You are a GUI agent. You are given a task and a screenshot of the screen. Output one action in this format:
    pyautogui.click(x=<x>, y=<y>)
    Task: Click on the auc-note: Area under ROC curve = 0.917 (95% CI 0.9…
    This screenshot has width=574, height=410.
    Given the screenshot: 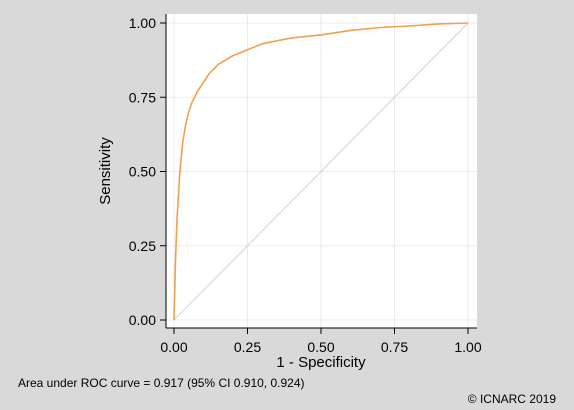 What is the action you would take?
    pyautogui.click(x=161, y=383)
    